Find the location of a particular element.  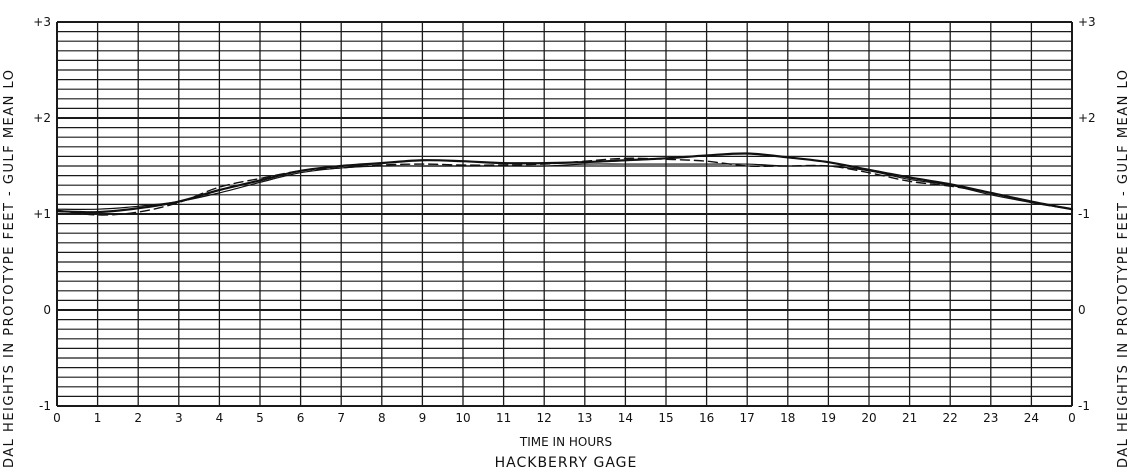

x-tick-label: 6 is located at coordinates (301, 418).